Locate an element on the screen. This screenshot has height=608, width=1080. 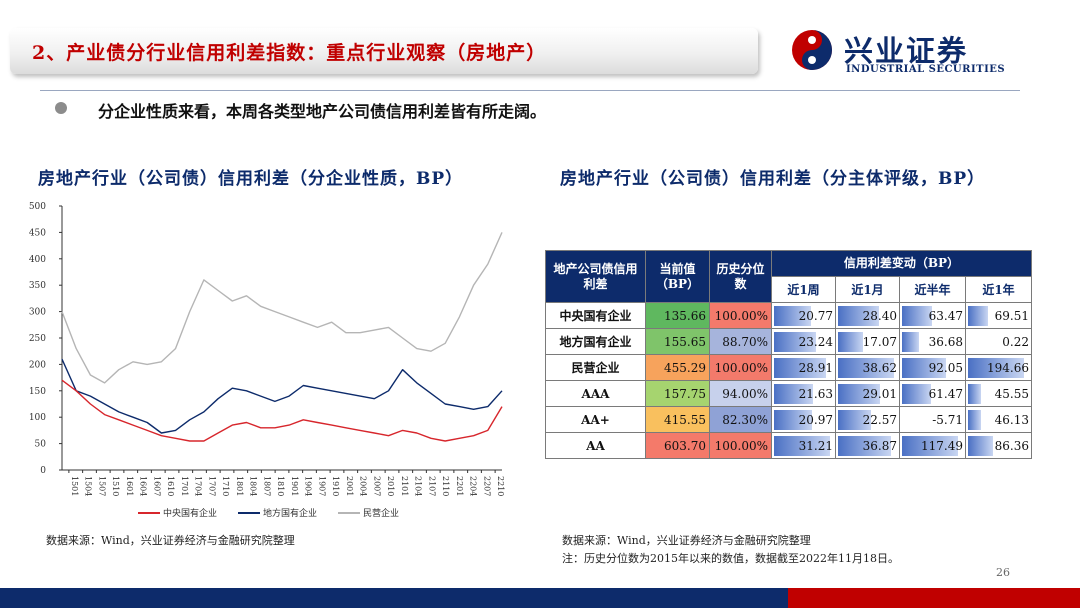
change-cell: 61.47 is located at coordinates (932, 393).